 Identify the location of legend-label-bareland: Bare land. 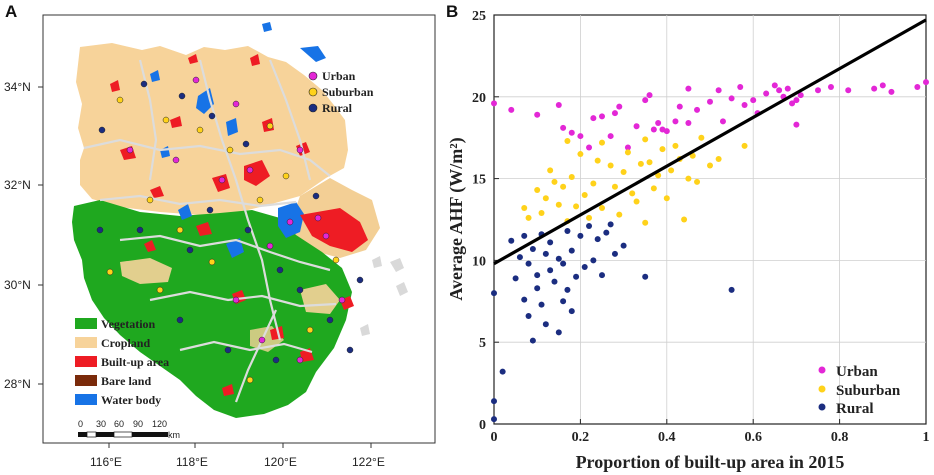
(126, 381).